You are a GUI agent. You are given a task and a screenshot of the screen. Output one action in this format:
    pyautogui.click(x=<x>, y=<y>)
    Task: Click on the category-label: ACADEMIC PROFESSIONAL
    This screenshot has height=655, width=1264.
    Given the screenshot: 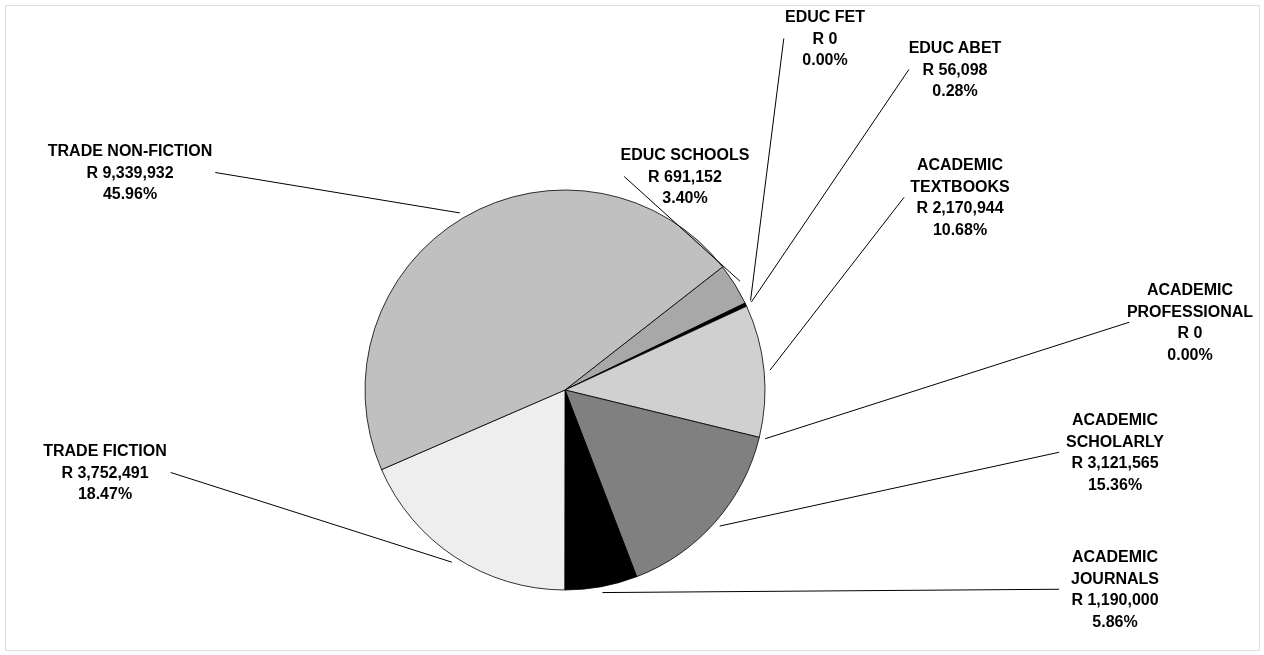 What is the action you would take?
    pyautogui.click(x=1190, y=300)
    